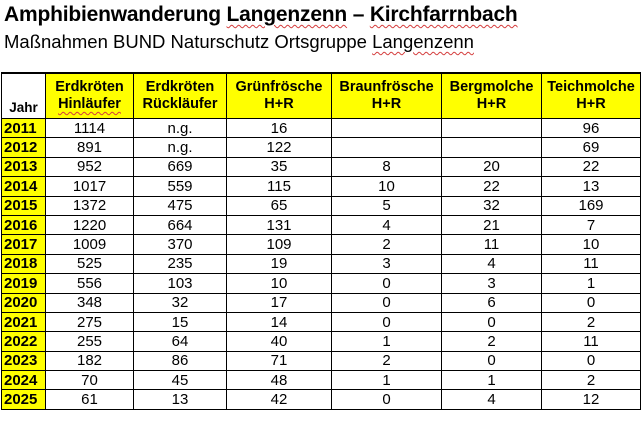 This screenshot has width=642, height=441. I want to click on count-cell-bergmolche, so click(491, 147).